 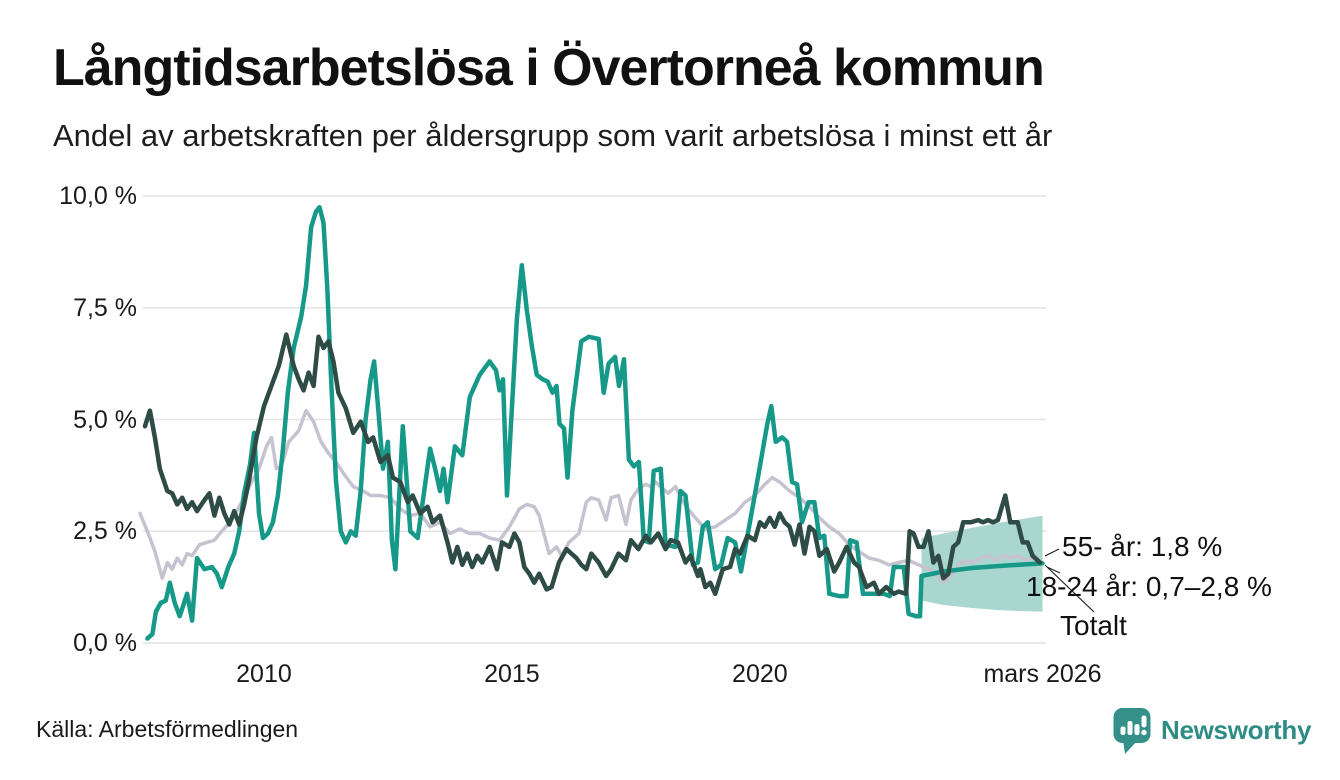 What do you see at coordinates (105, 643) in the screenshot?
I see `y-tick-label: 0,0 %` at bounding box center [105, 643].